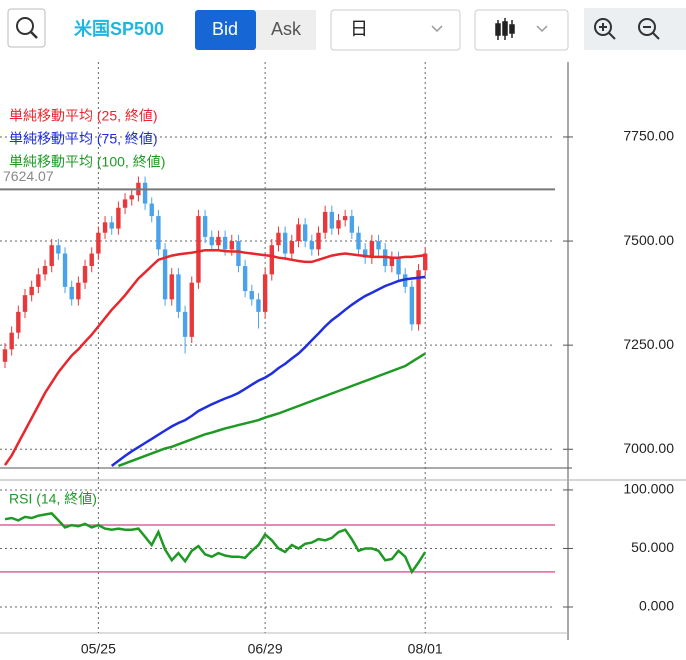  I want to click on bid-label: Bid, so click(225, 29).